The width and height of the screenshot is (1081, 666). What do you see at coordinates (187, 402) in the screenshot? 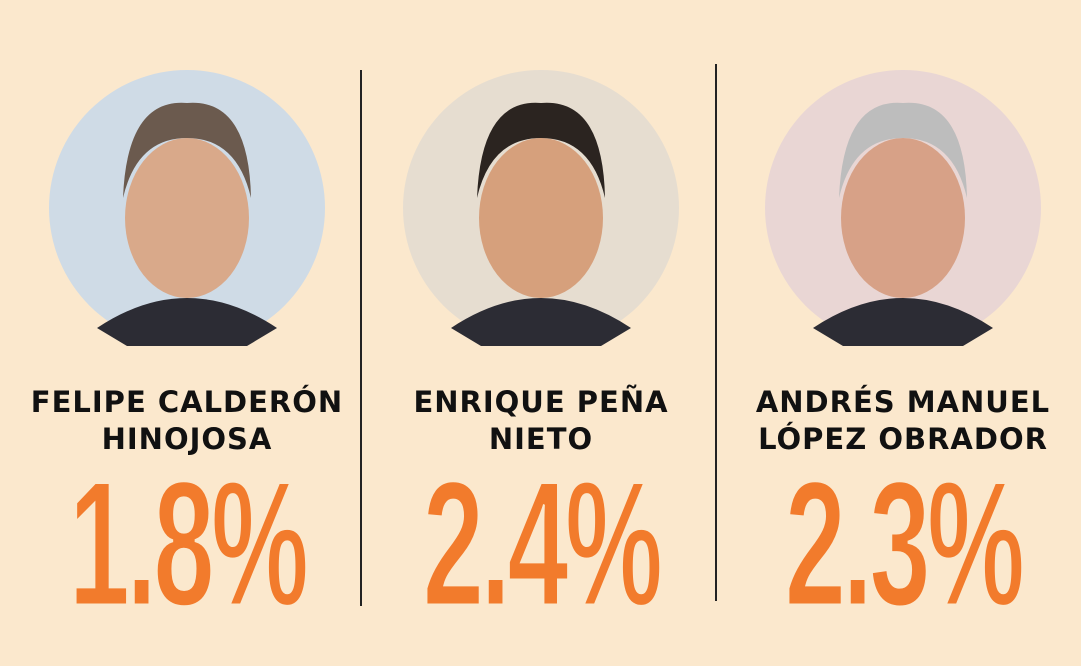
I see `person-name: FELIPE CALDERÓN` at bounding box center [187, 402].